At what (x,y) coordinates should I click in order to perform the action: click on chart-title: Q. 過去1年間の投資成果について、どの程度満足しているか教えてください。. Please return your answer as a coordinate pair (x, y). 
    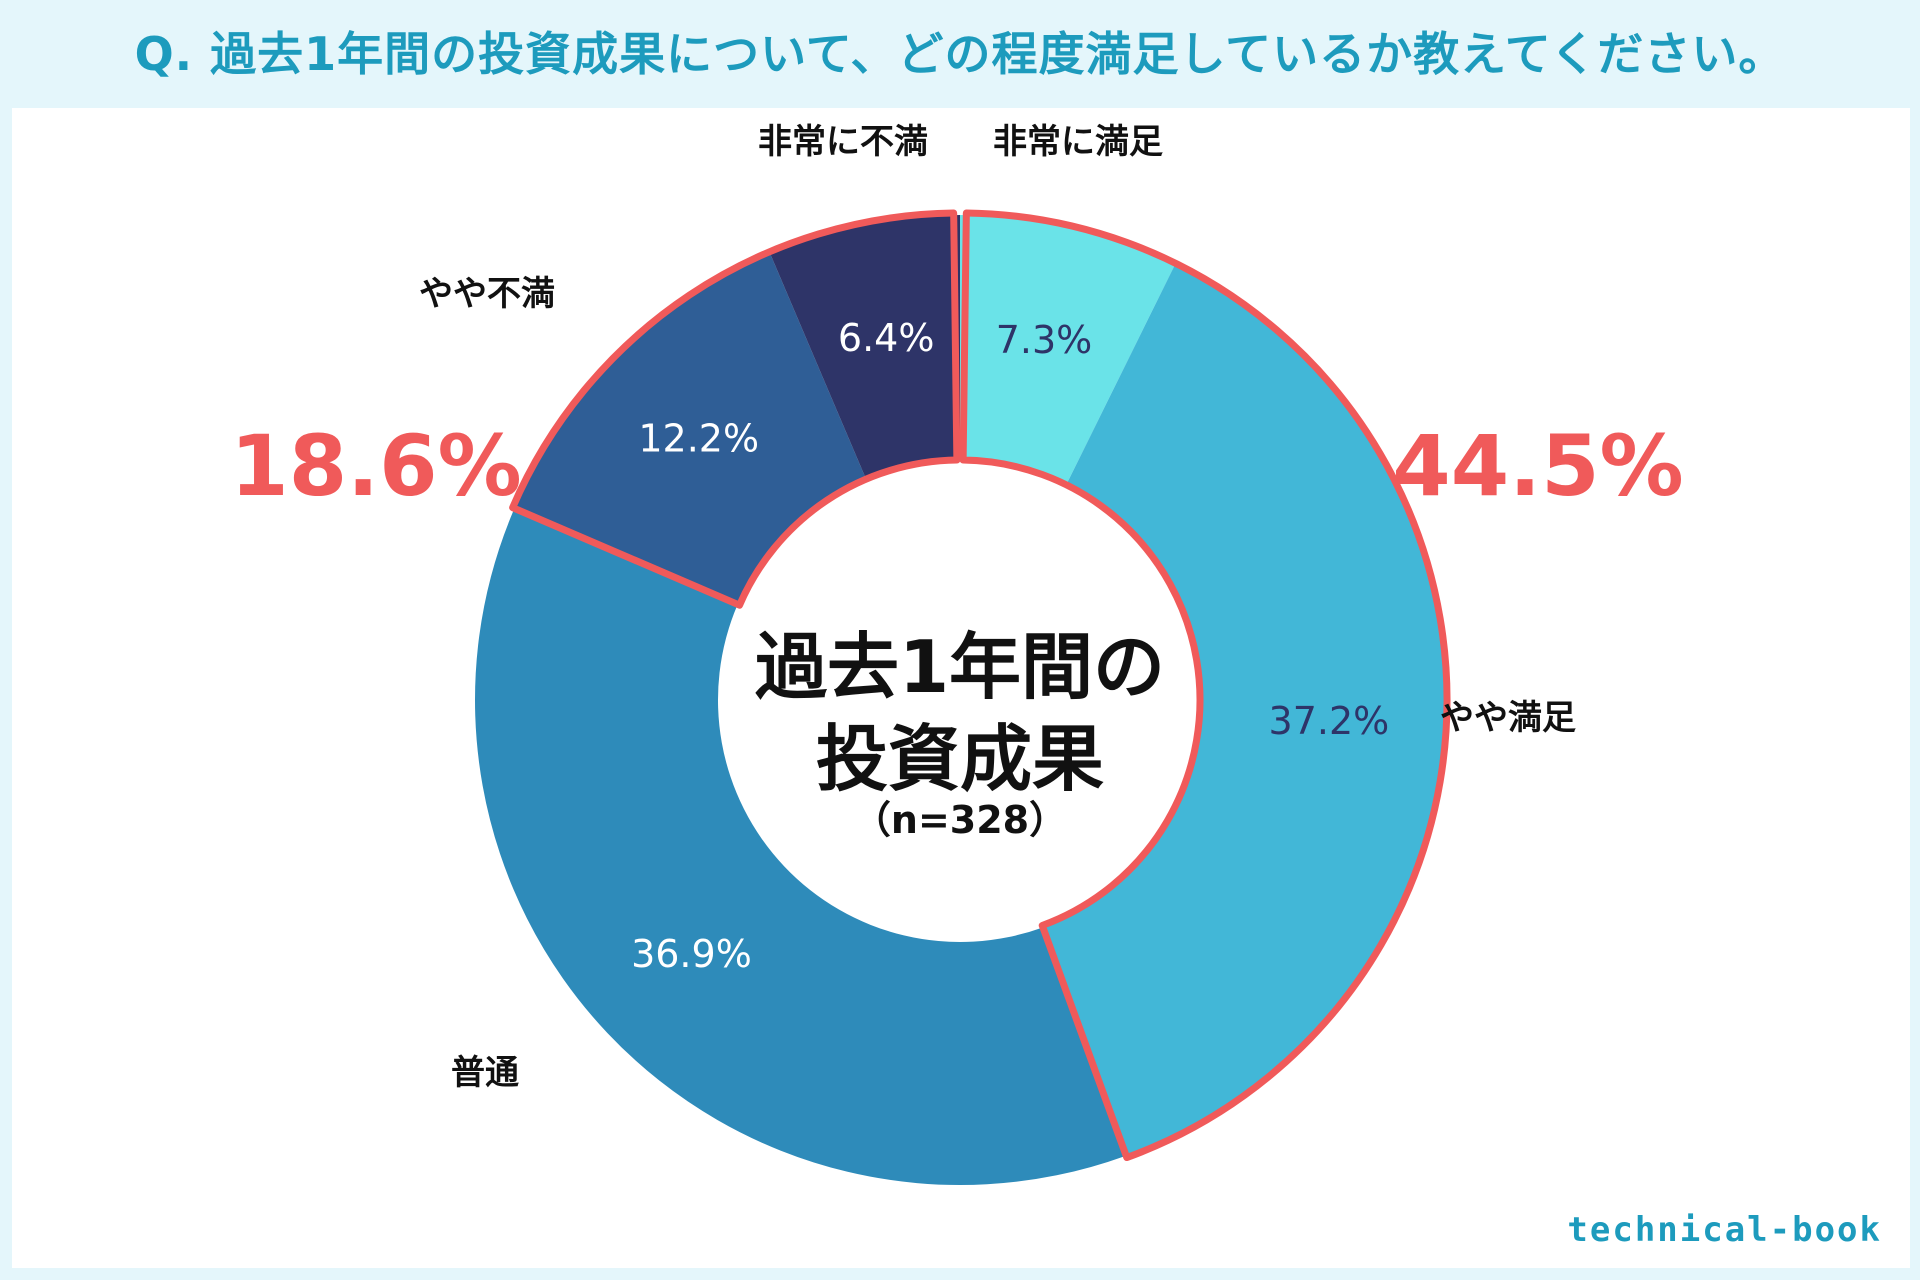
    Looking at the image, I should click on (960, 54).